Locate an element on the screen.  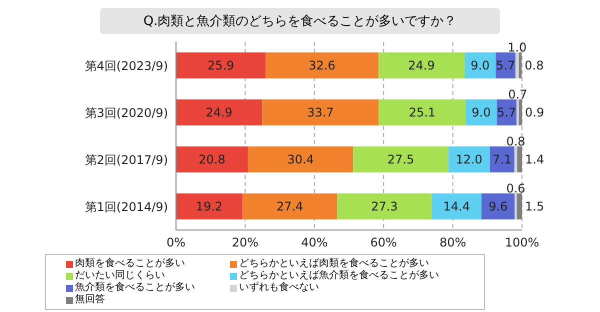
data-label: 7.1 is located at coordinates (502, 159).